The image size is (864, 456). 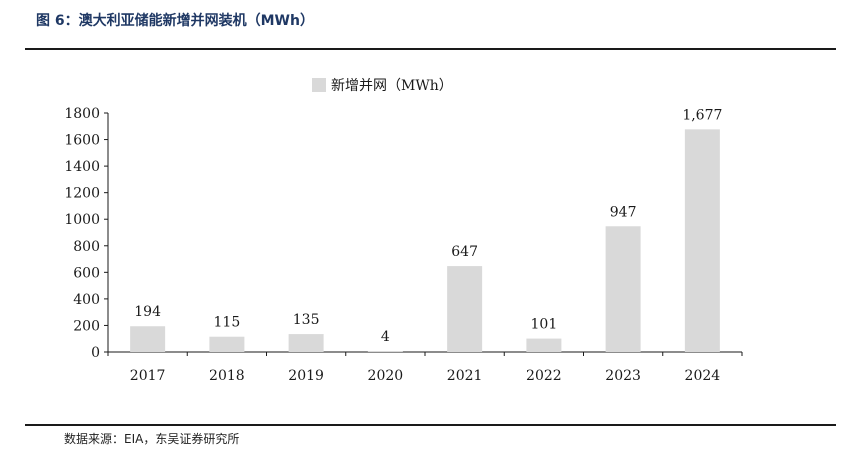 What do you see at coordinates (702, 240) in the screenshot?
I see `bar-2024` at bounding box center [702, 240].